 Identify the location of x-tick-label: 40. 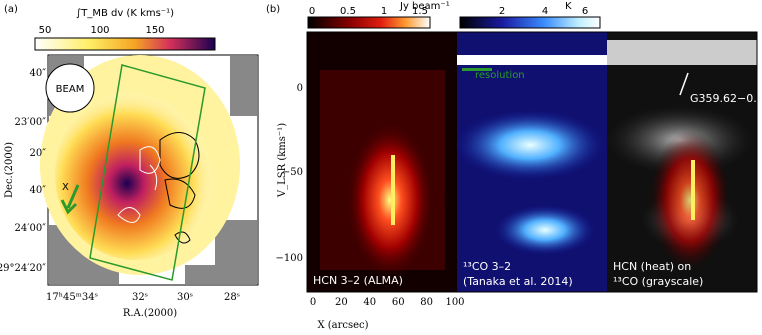
(369, 302).